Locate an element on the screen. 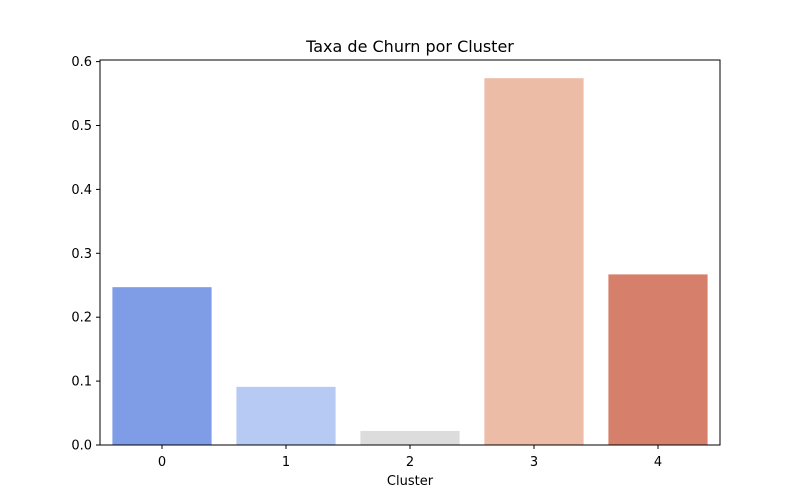 The image size is (800, 500). y-tick-label: 0.3 is located at coordinates (81, 254).